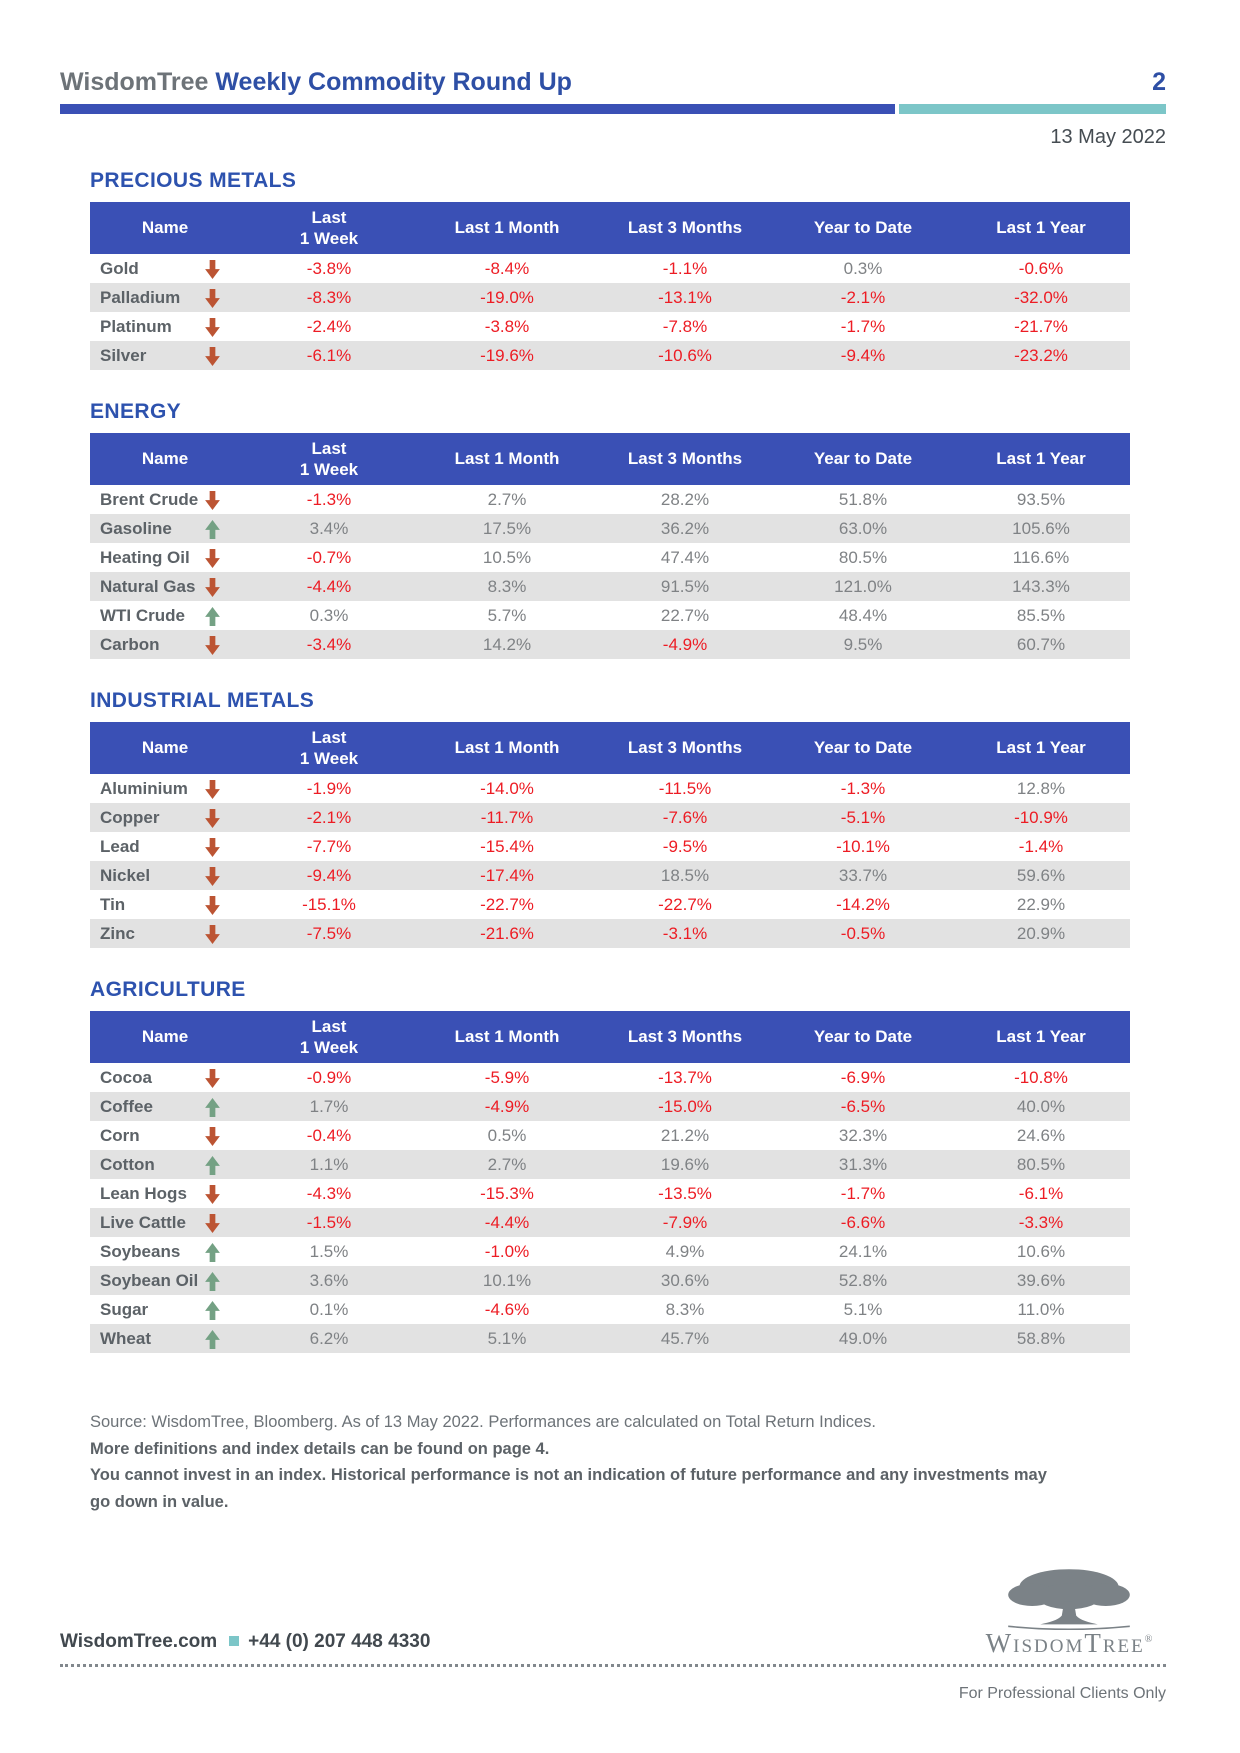  Describe the element at coordinates (863, 1251) in the screenshot. I see `performance-value: 24.1%` at that location.